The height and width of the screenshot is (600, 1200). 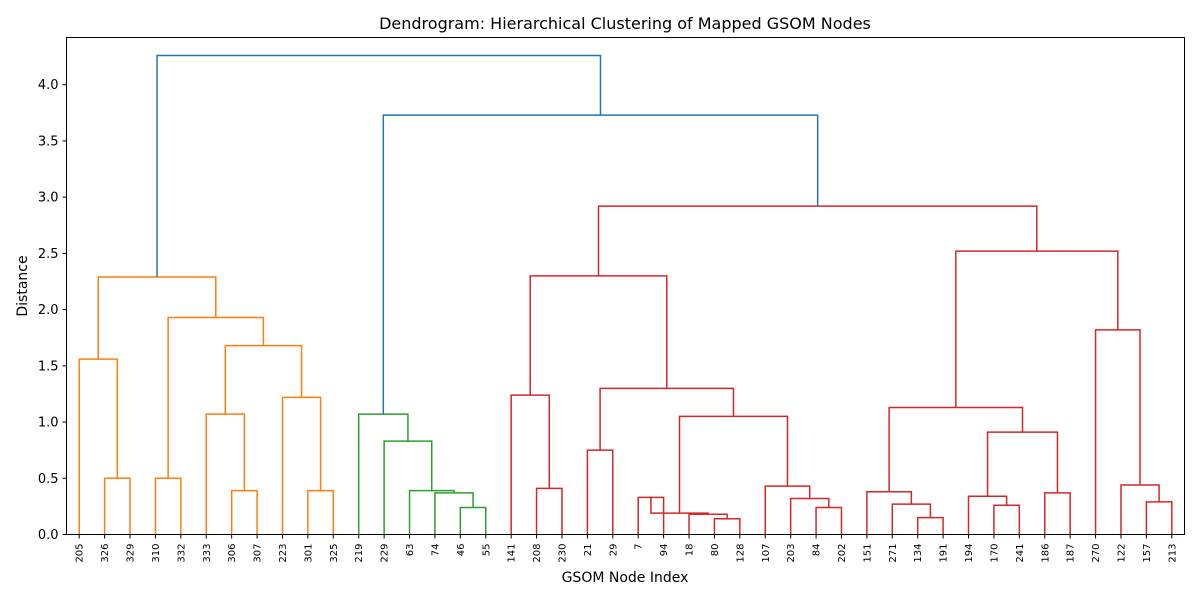 I want to click on leaf-label: 46, so click(x=461, y=550).